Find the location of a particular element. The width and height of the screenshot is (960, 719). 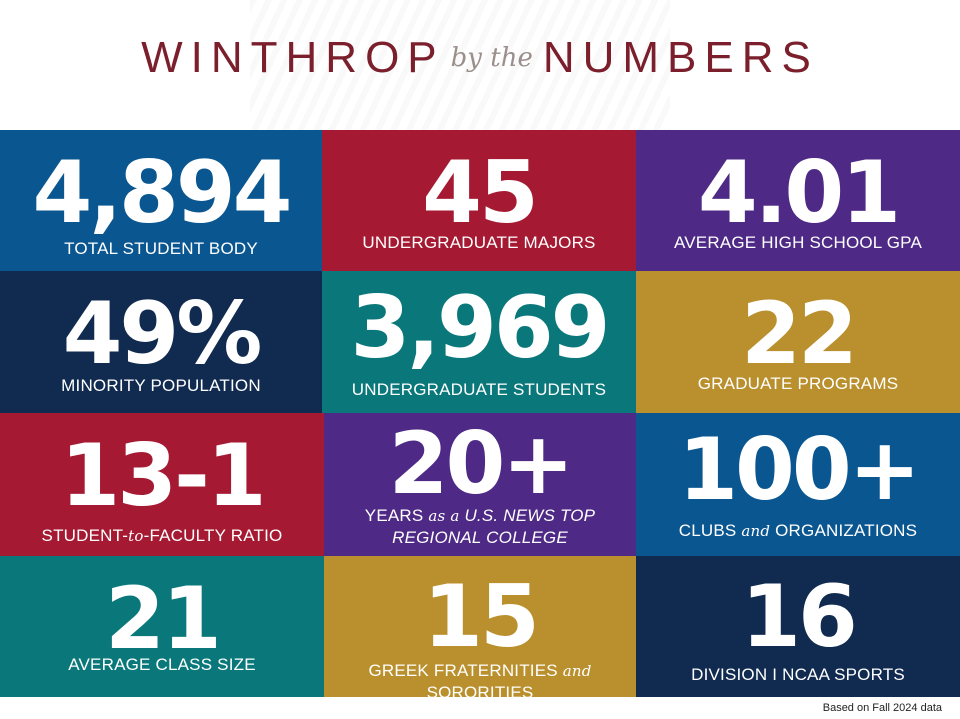

stat-tile-undergrads: 3,969 UNDERGRADUATE STUDENTS is located at coordinates (479, 342).